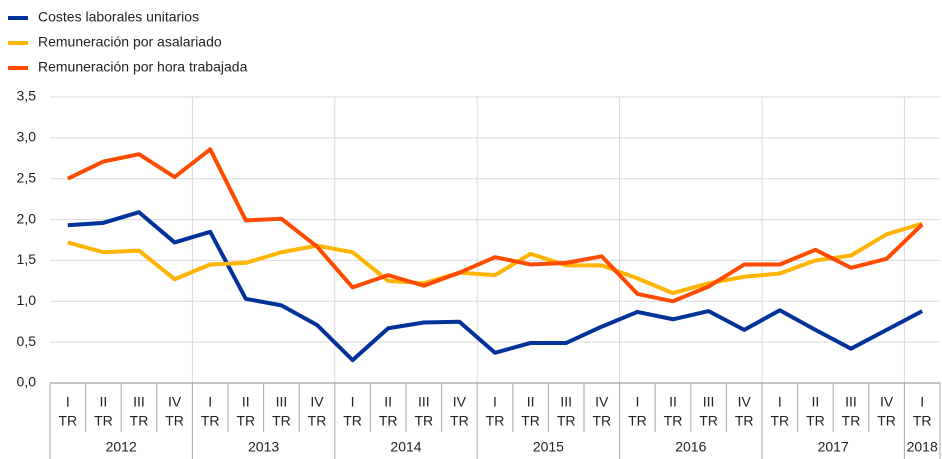 Image resolution: width=942 pixels, height=459 pixels. I want to click on y-tick-label: 2,5, so click(27, 177).